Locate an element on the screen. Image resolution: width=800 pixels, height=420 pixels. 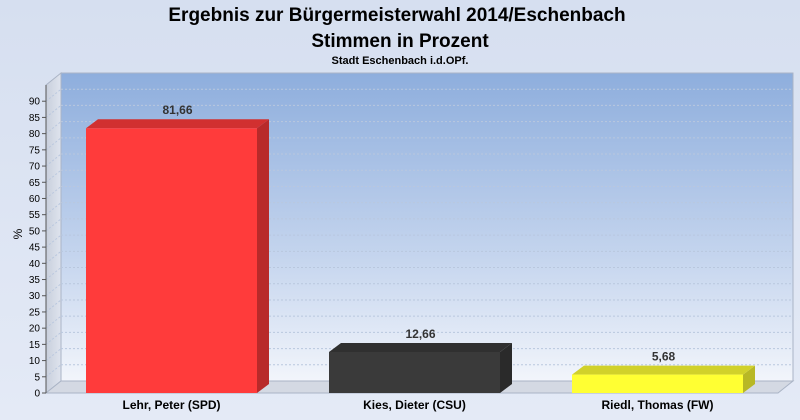
y-tick-label: 20 is located at coordinates (35, 329).